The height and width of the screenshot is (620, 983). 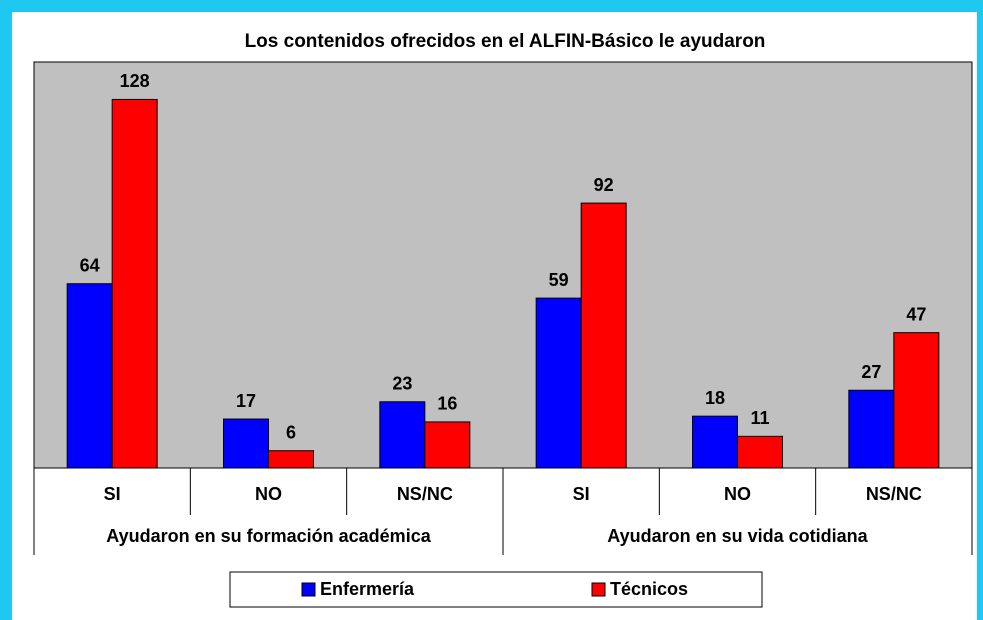 I want to click on data-label: 59, so click(x=559, y=280).